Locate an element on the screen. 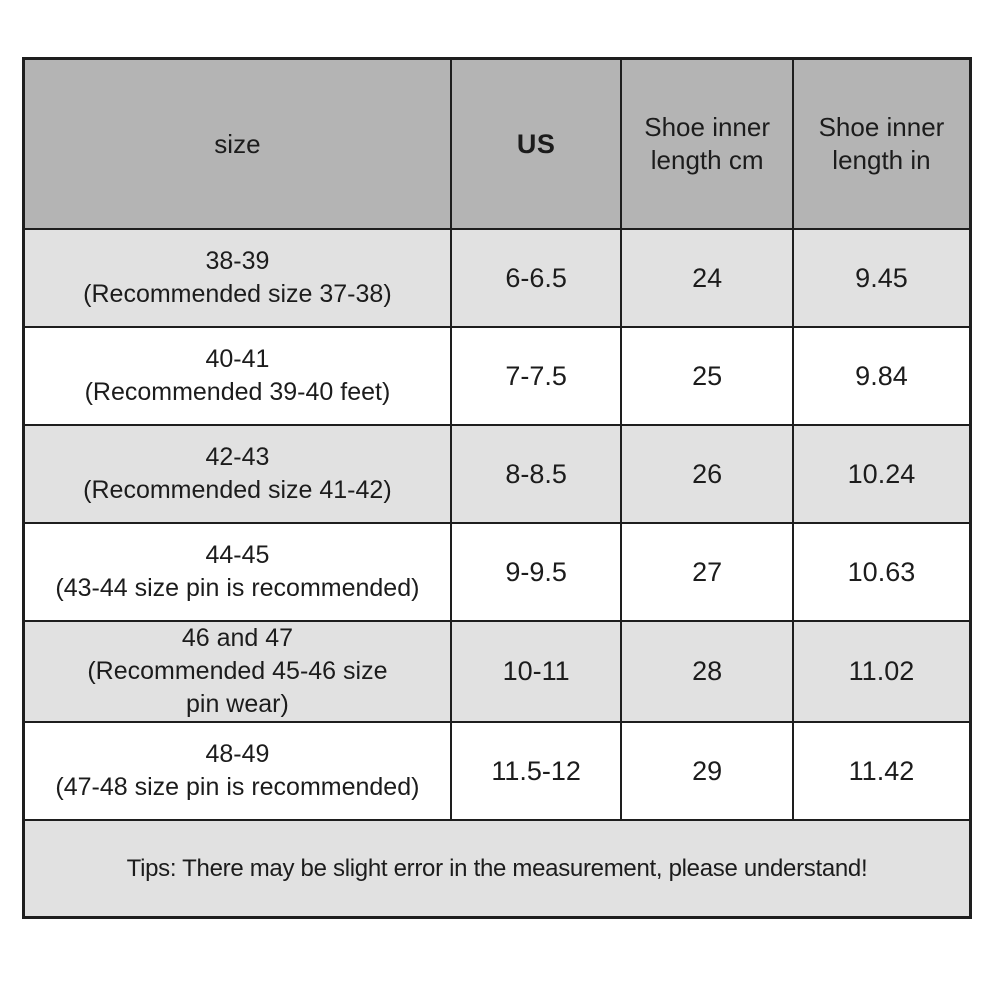 This screenshot has height=1001, width=1001. header-cell-us: US is located at coordinates (536, 143).